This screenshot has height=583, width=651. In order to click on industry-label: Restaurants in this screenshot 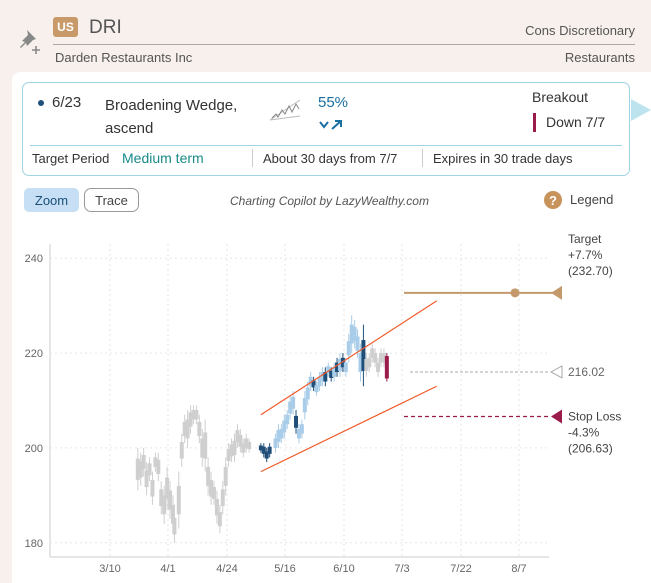, I will do `click(599, 57)`.